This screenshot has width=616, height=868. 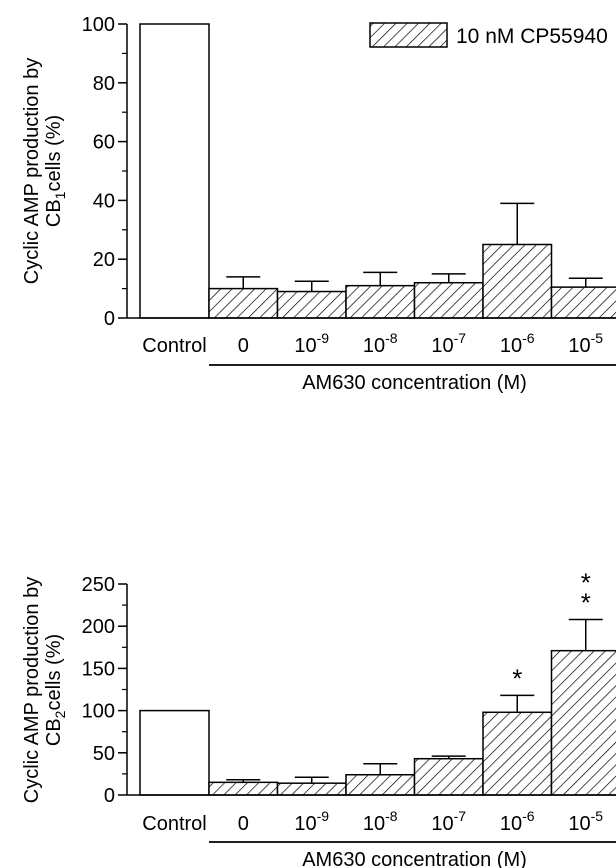 I want to click on legend: 10 nM CP55940, so click(x=488, y=35).